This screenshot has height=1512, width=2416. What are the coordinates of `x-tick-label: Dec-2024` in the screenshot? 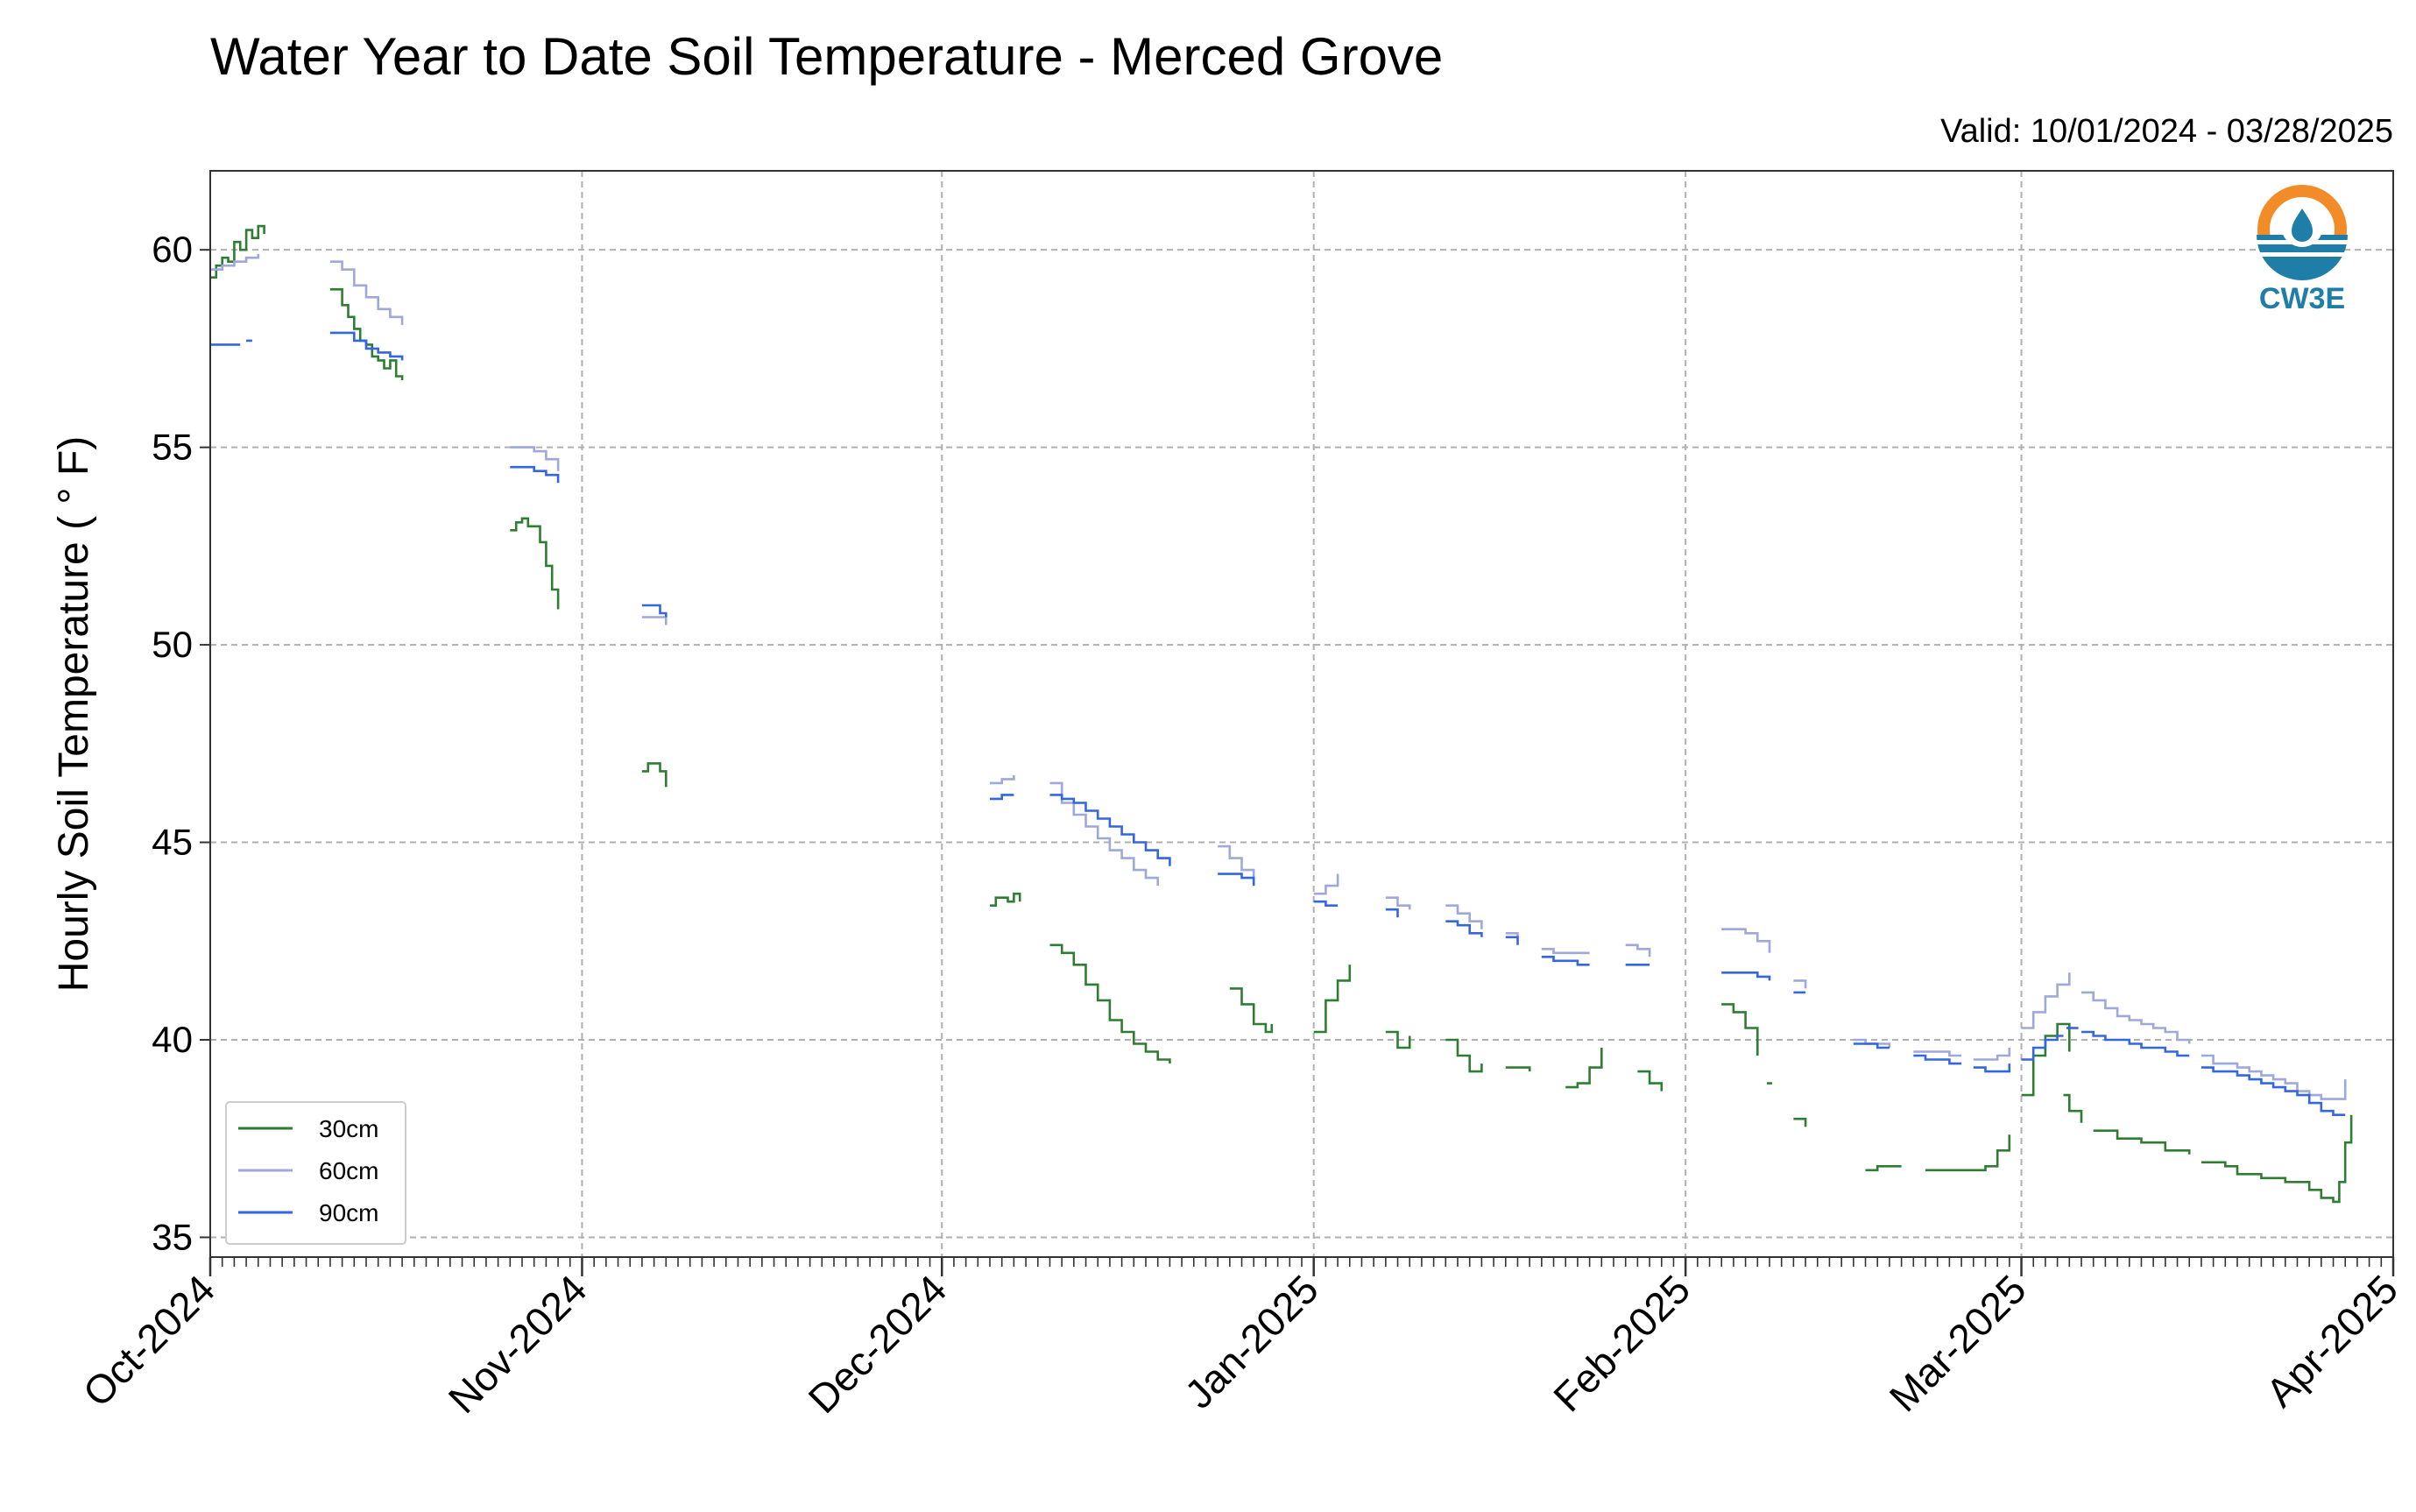 It's located at (877, 1344).